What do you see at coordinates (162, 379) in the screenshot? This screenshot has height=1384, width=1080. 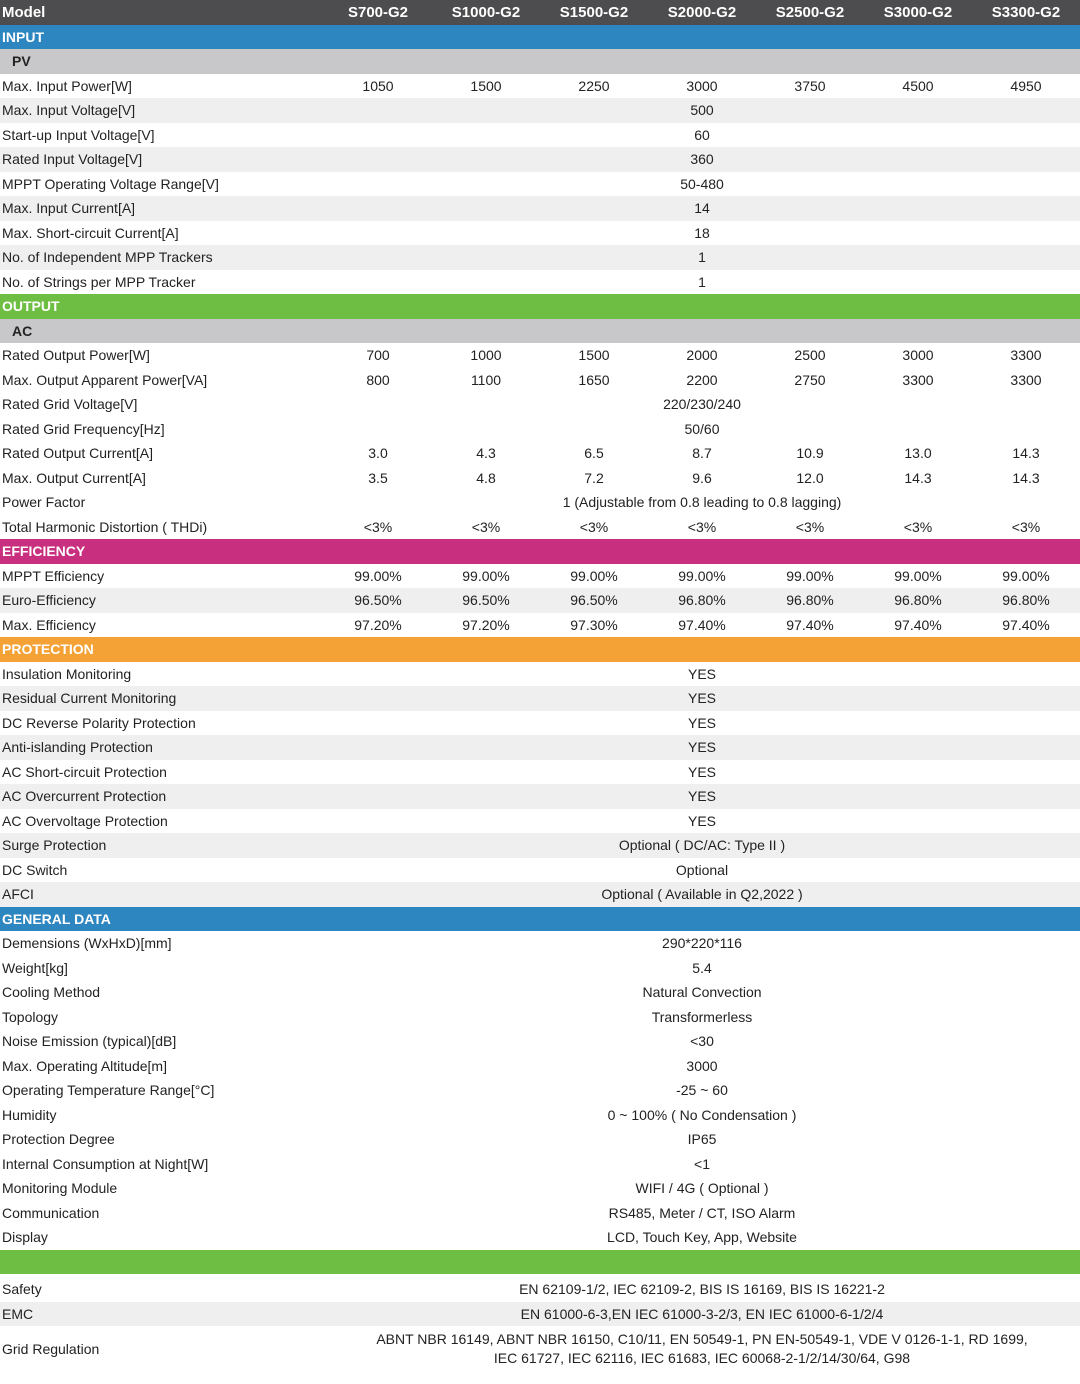 I see `row-label: Max. Output Apparent Power[VA]` at bounding box center [162, 379].